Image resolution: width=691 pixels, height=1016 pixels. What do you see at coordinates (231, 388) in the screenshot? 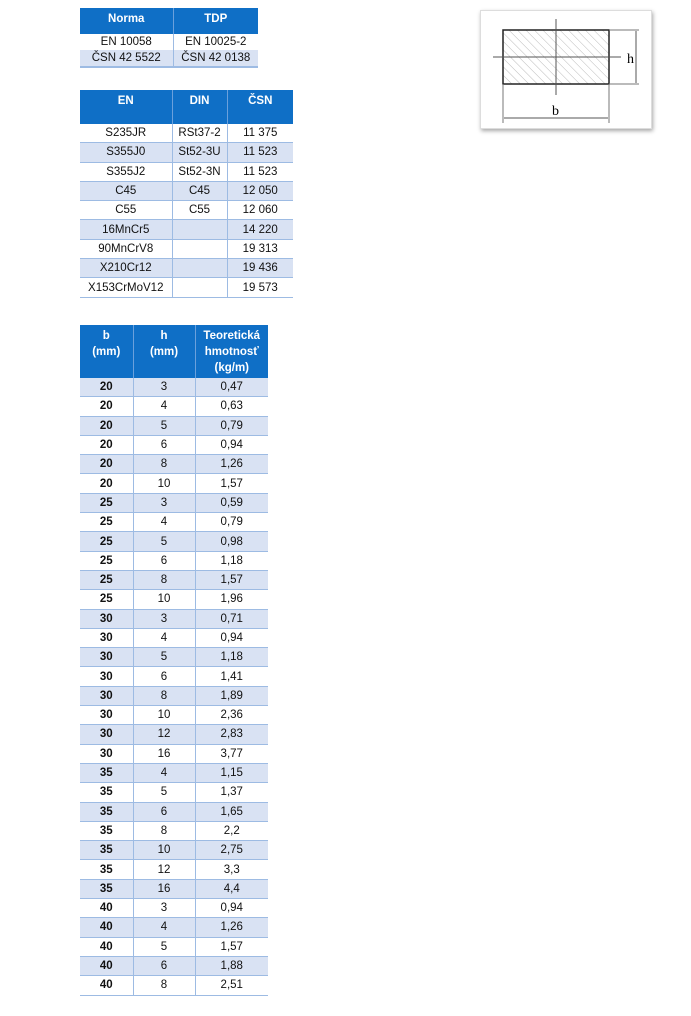
I see `table-cell: 0,47` at bounding box center [231, 388].